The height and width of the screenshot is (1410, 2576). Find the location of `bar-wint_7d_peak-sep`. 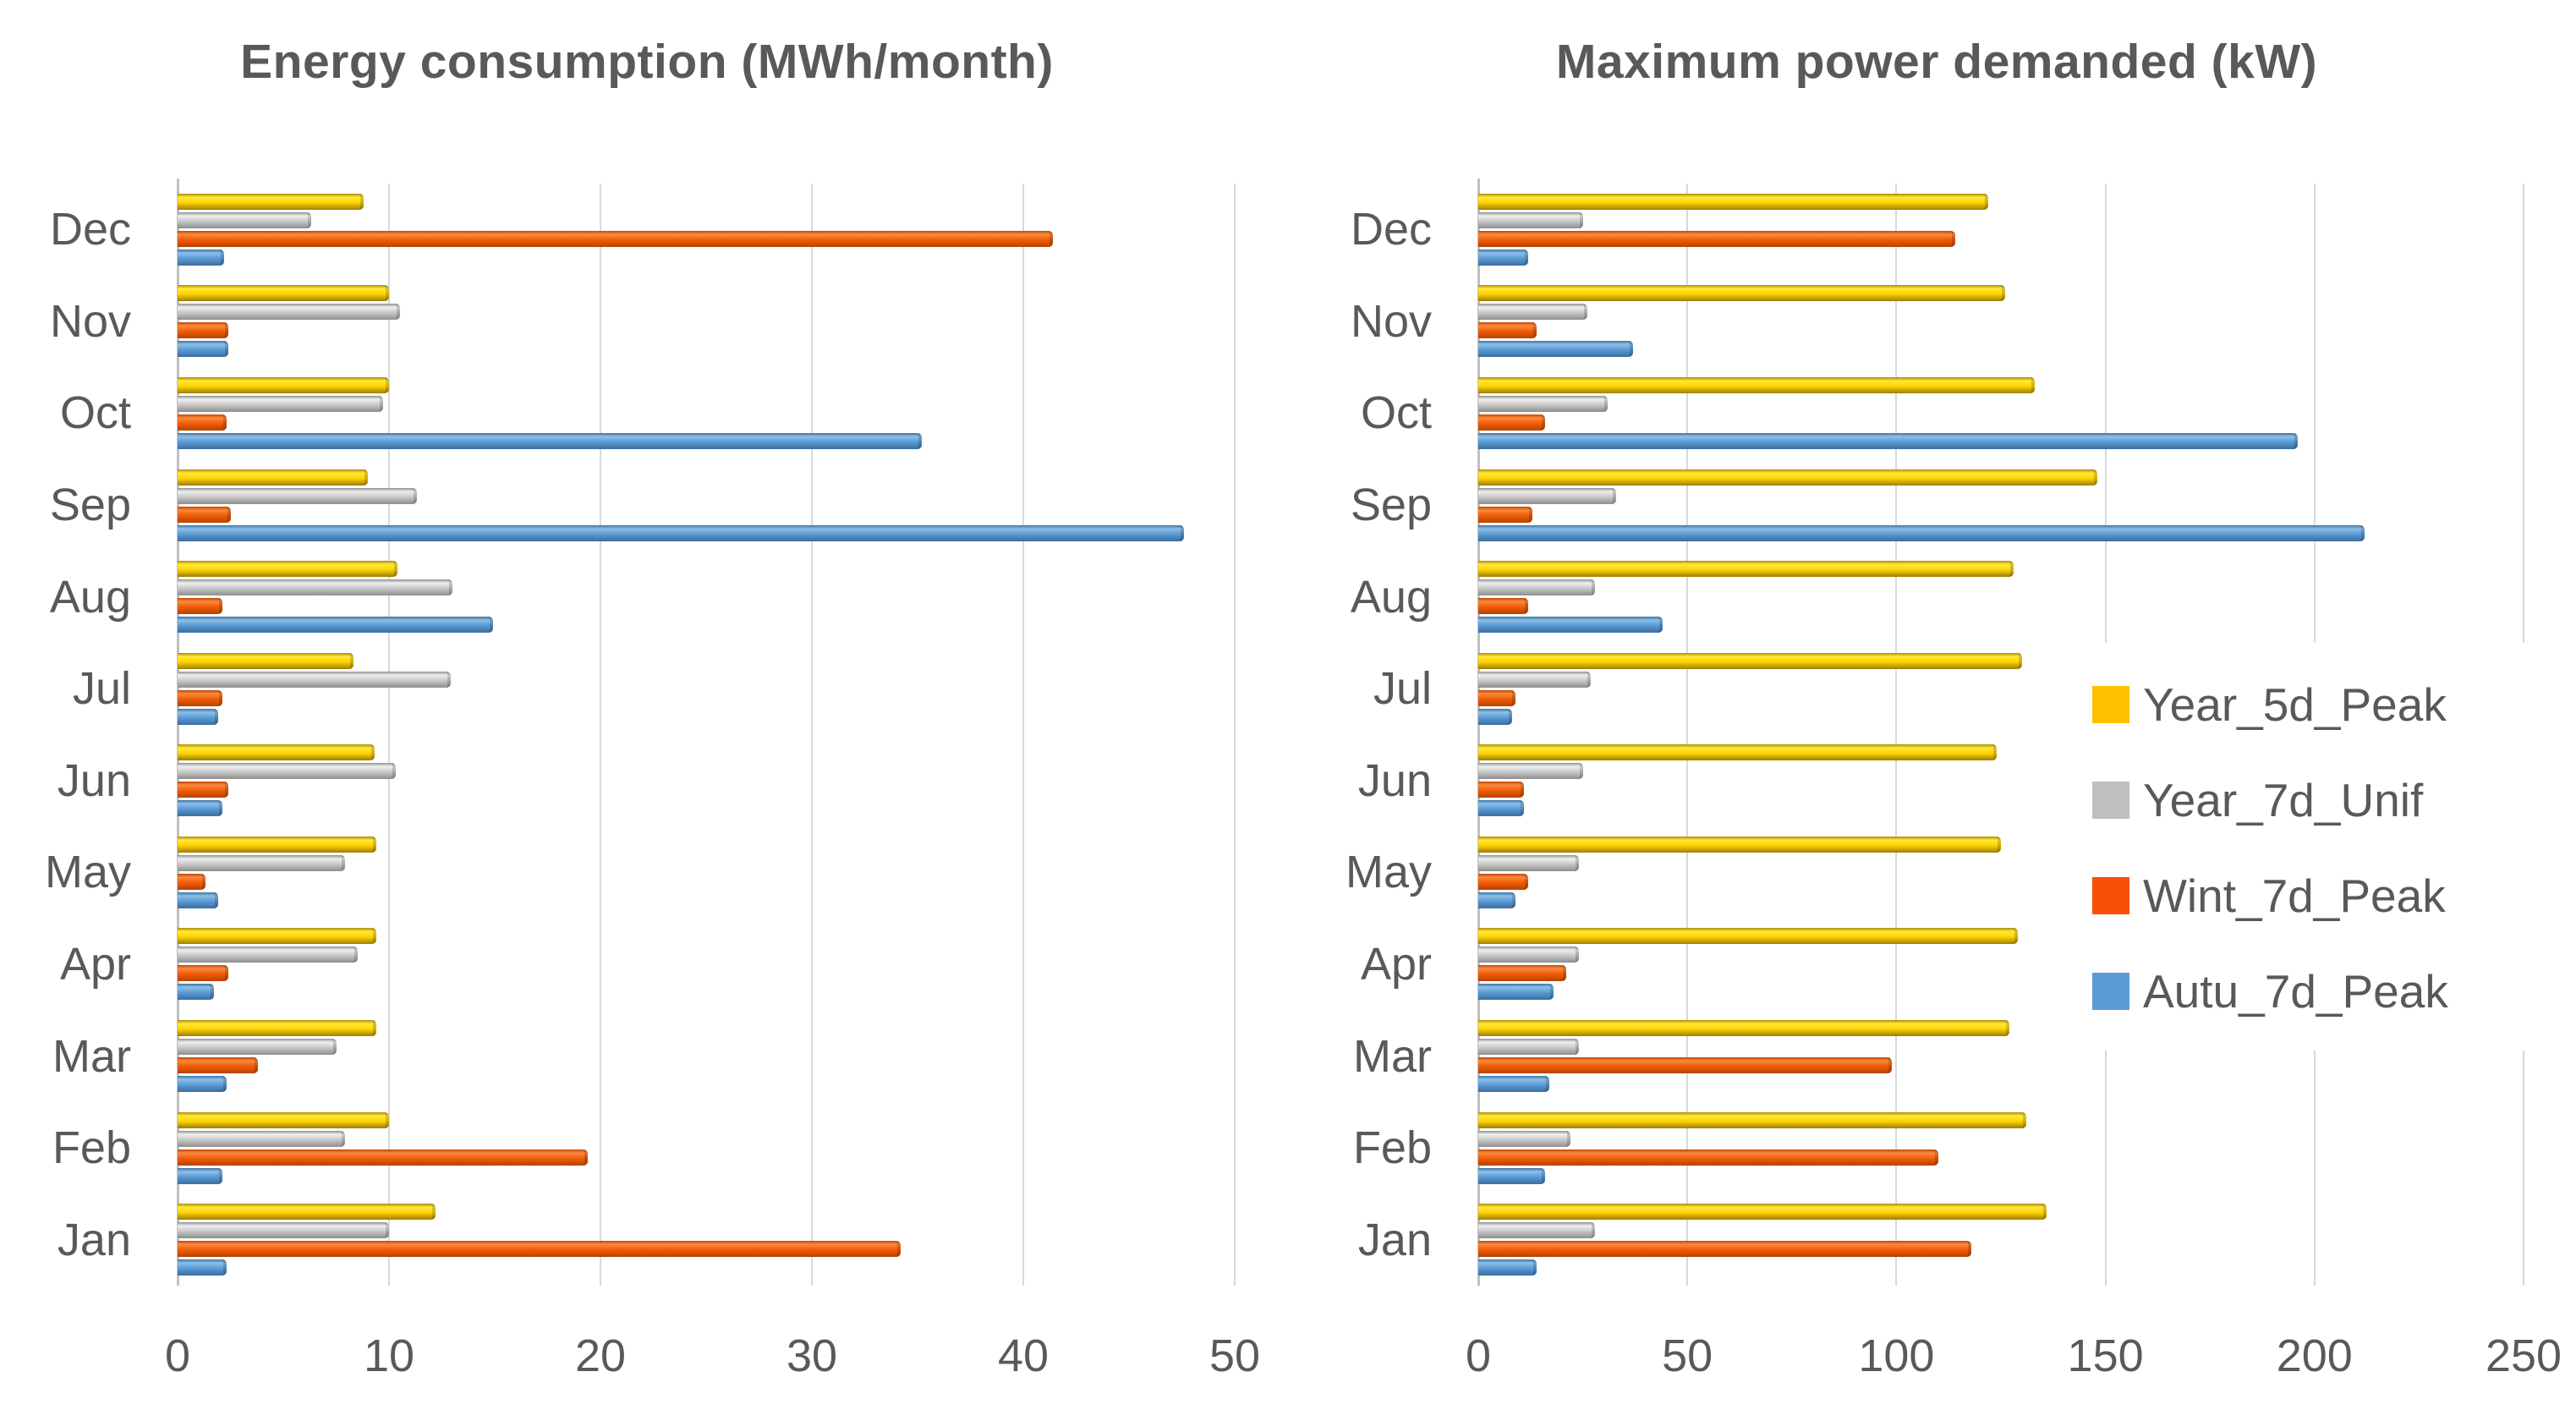

bar-wint_7d_peak-sep is located at coordinates (1505, 514).